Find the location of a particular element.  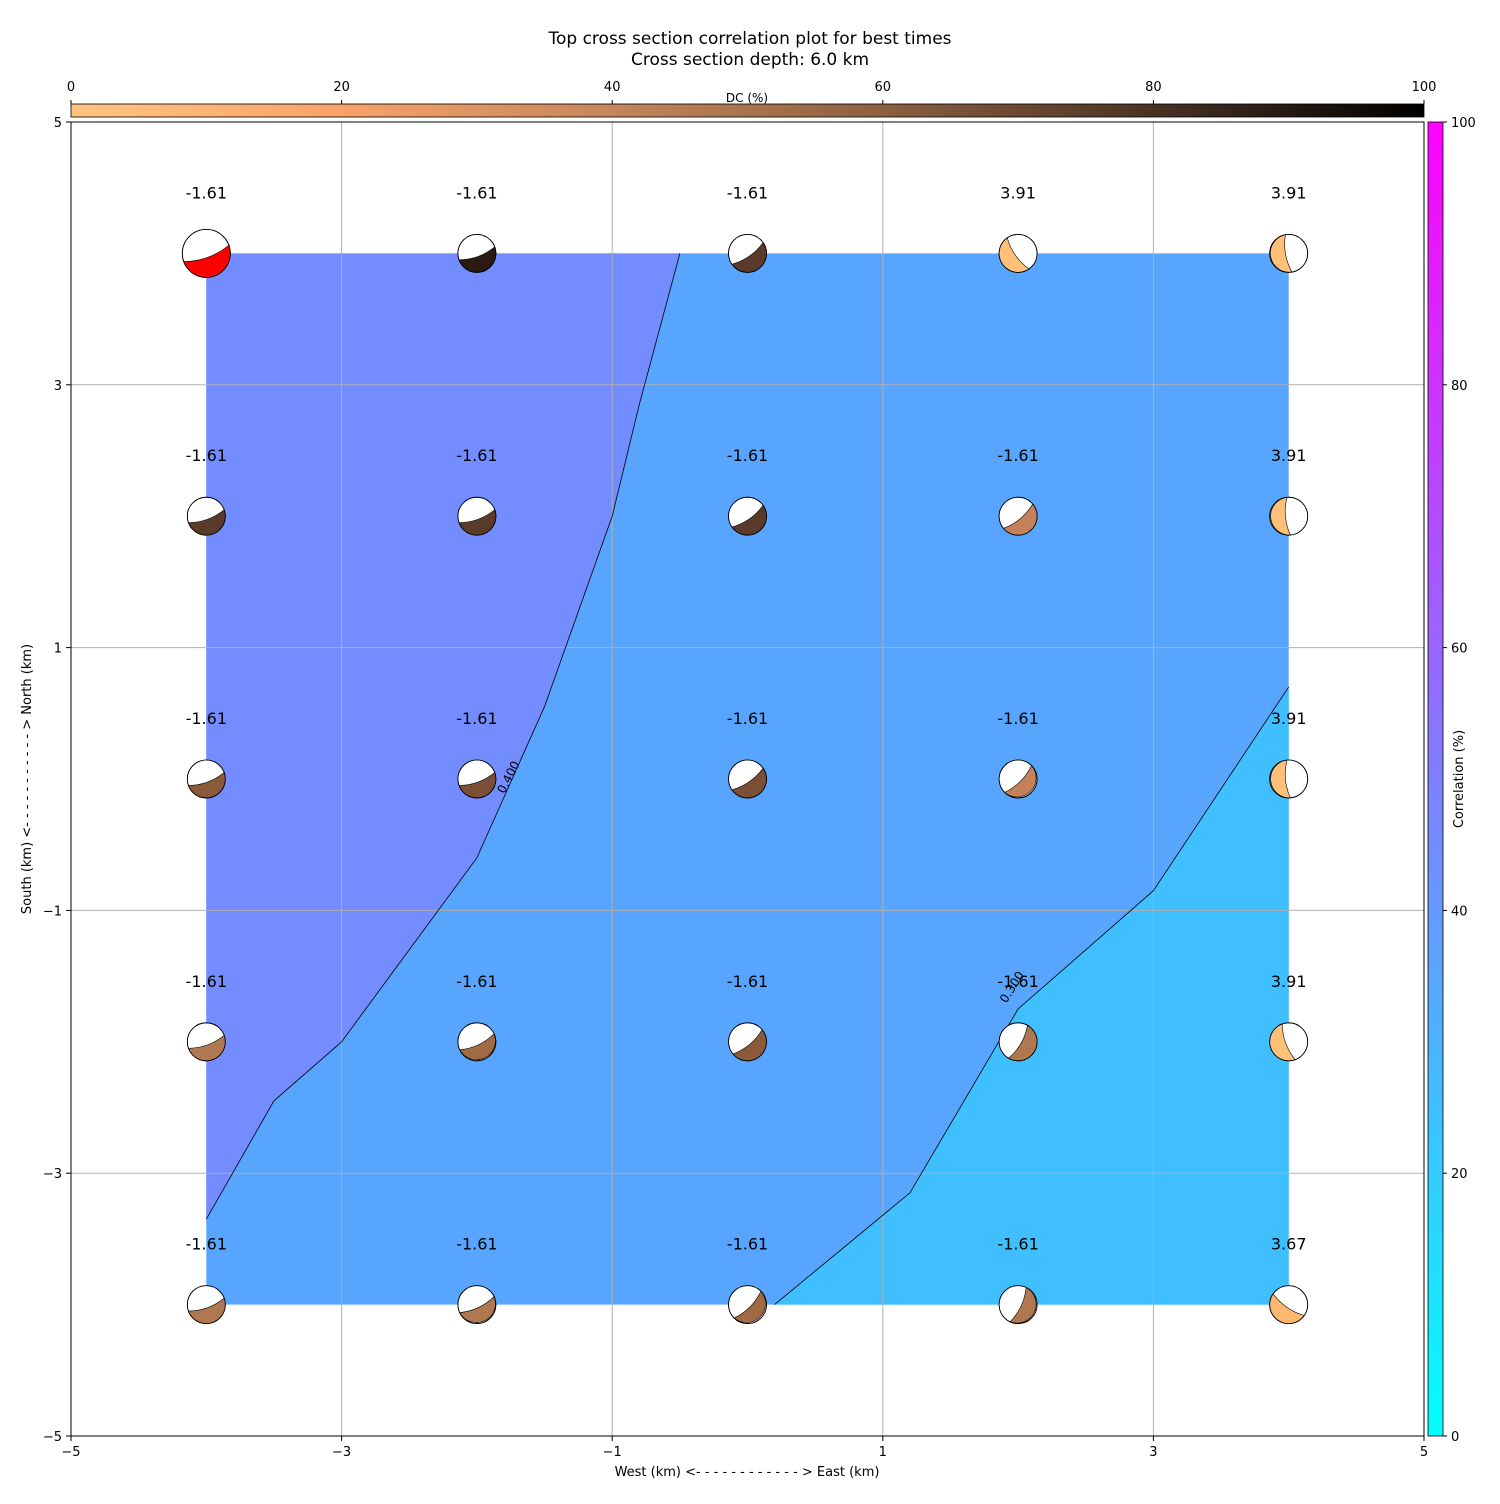

correlation-colorbar-tick-label: 20 is located at coordinates (1459, 1174).